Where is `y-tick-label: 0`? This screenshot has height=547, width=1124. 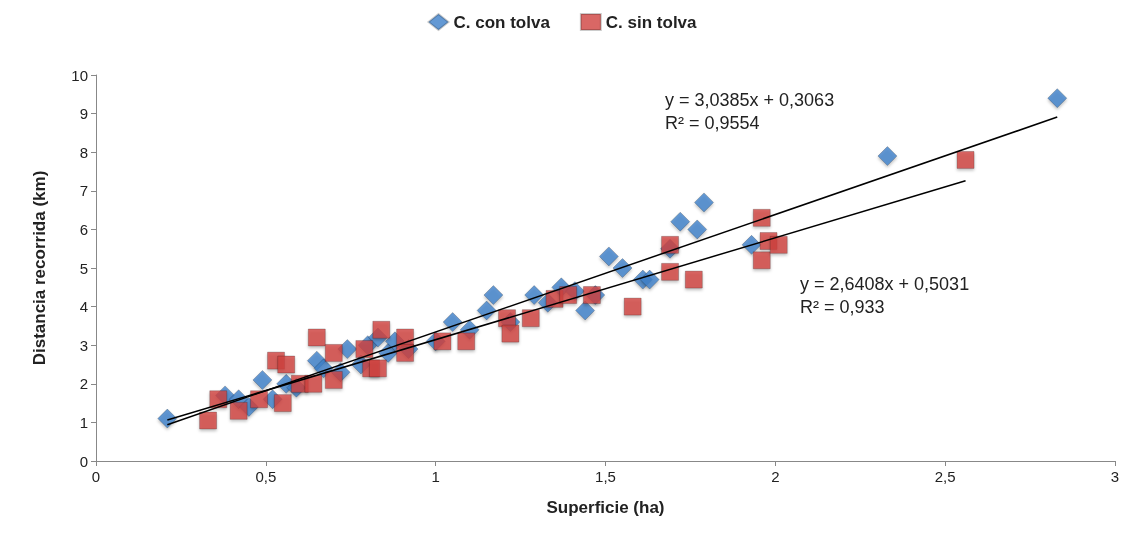 y-tick-label: 0 is located at coordinates (83, 461).